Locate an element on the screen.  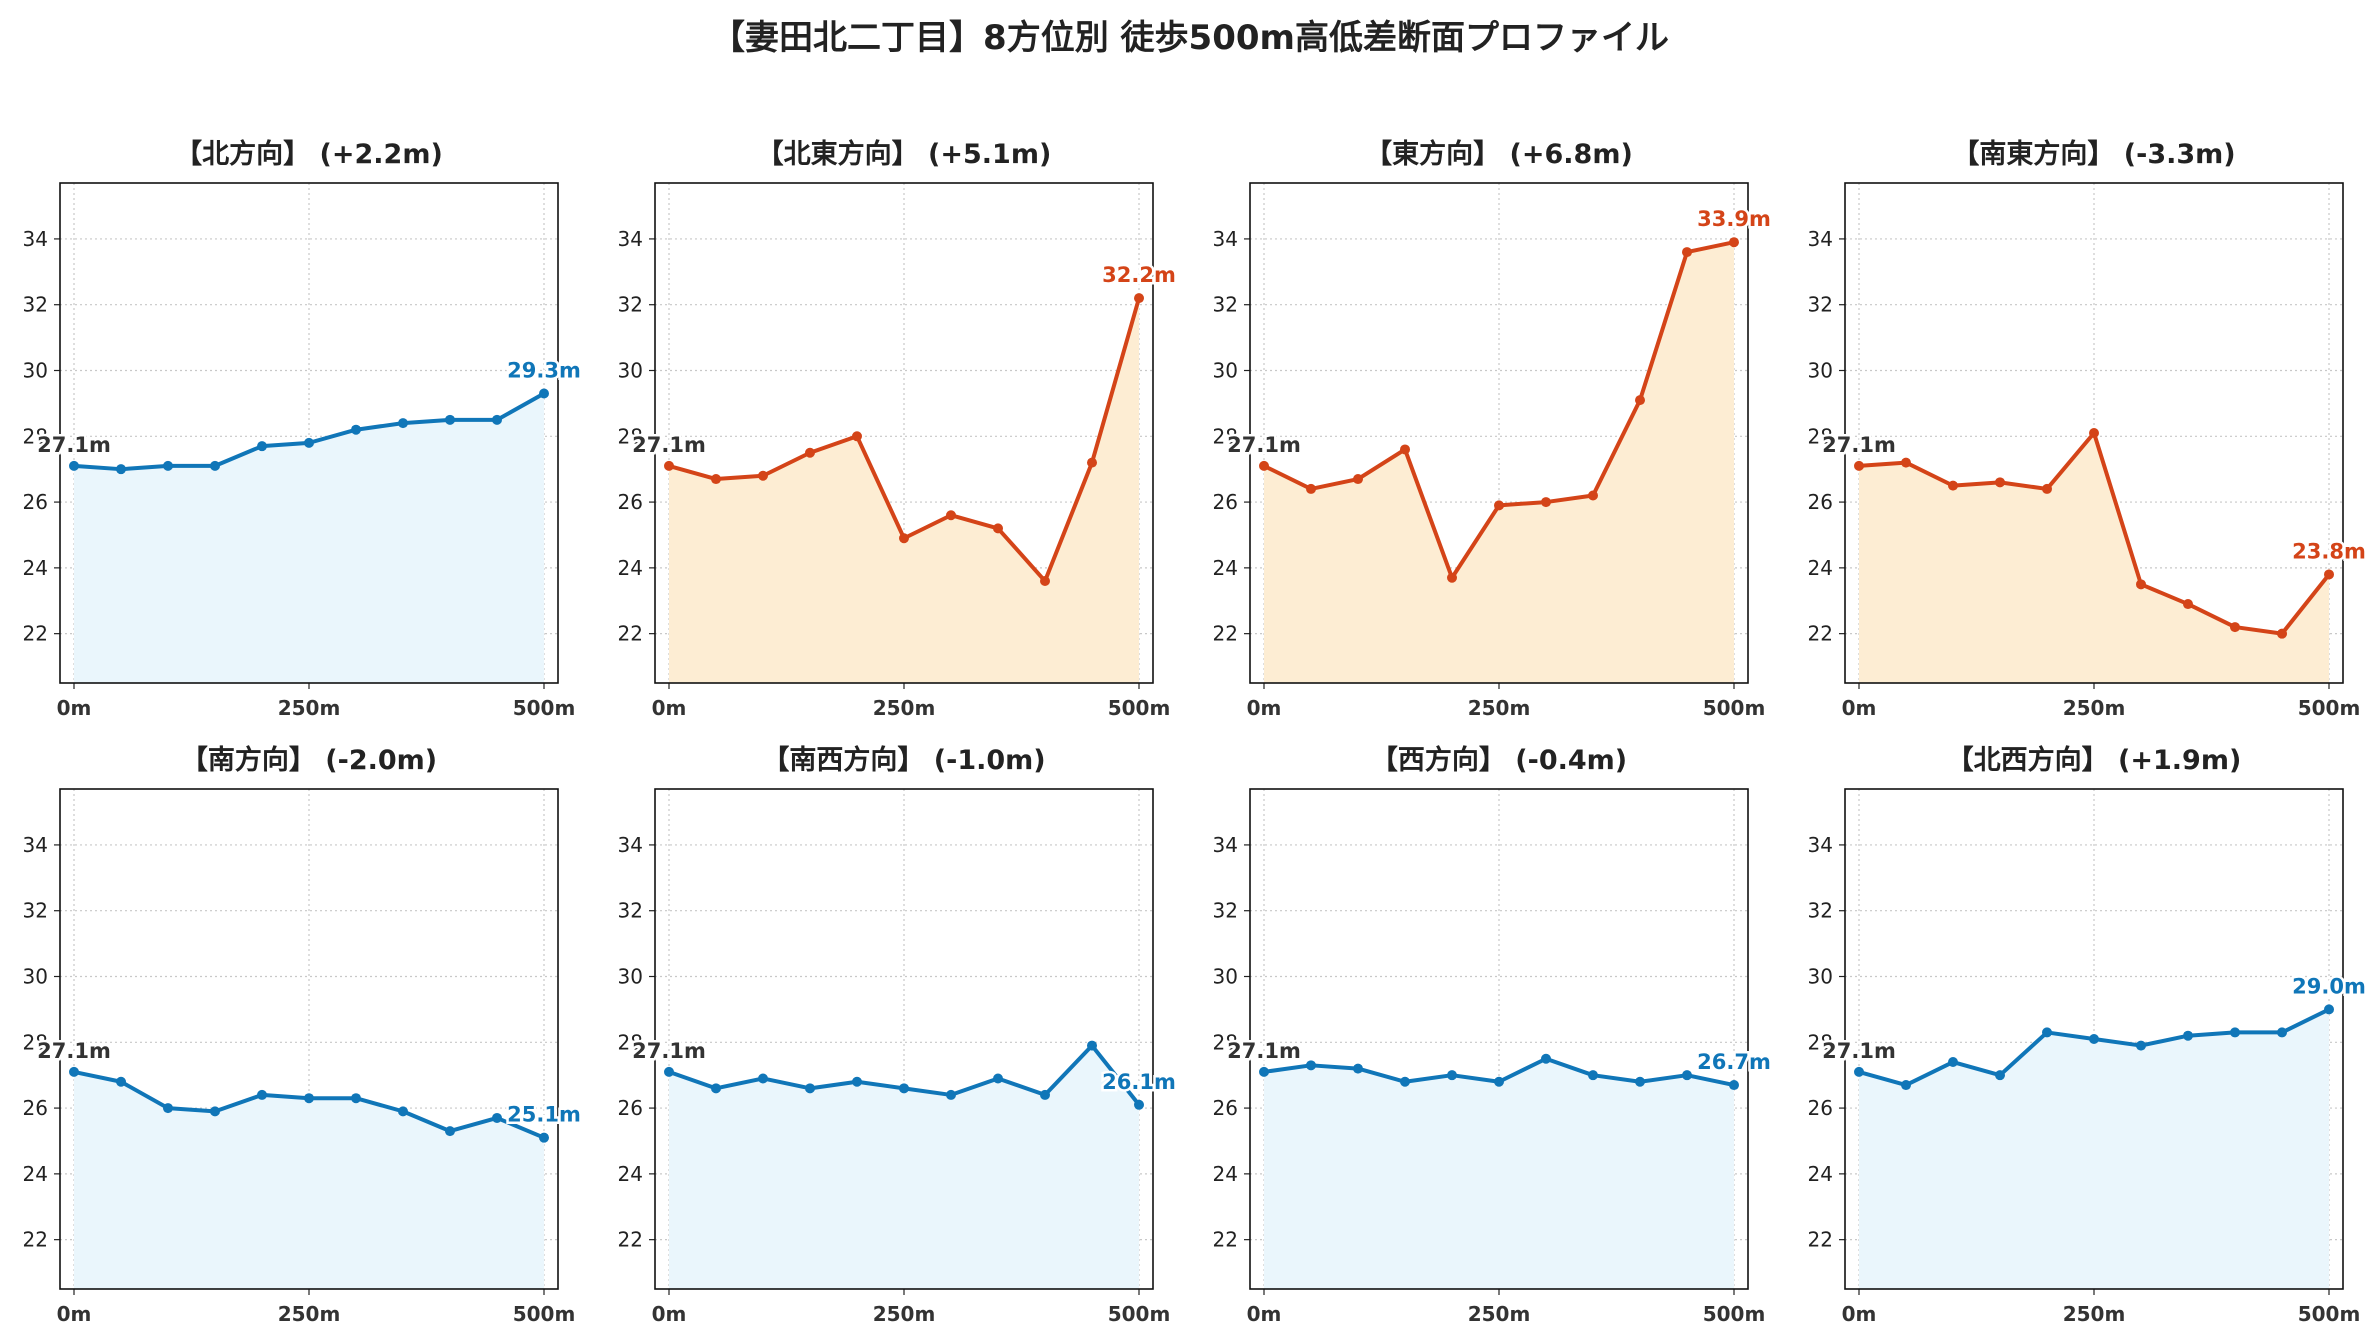
panel-title: 【南東方向】 (-3.3m) is located at coordinates (2093, 154).